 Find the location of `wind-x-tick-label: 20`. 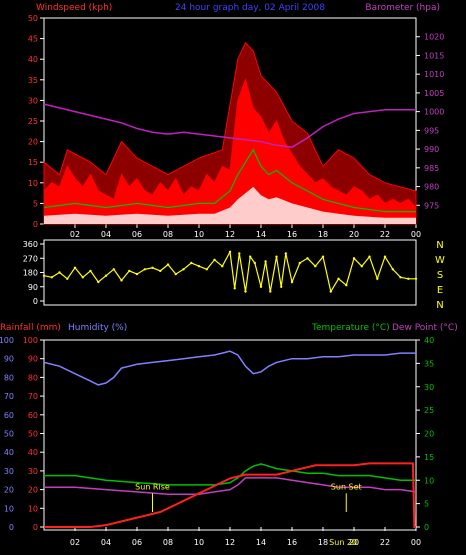

wind-x-tick-label: 20 is located at coordinates (354, 234).